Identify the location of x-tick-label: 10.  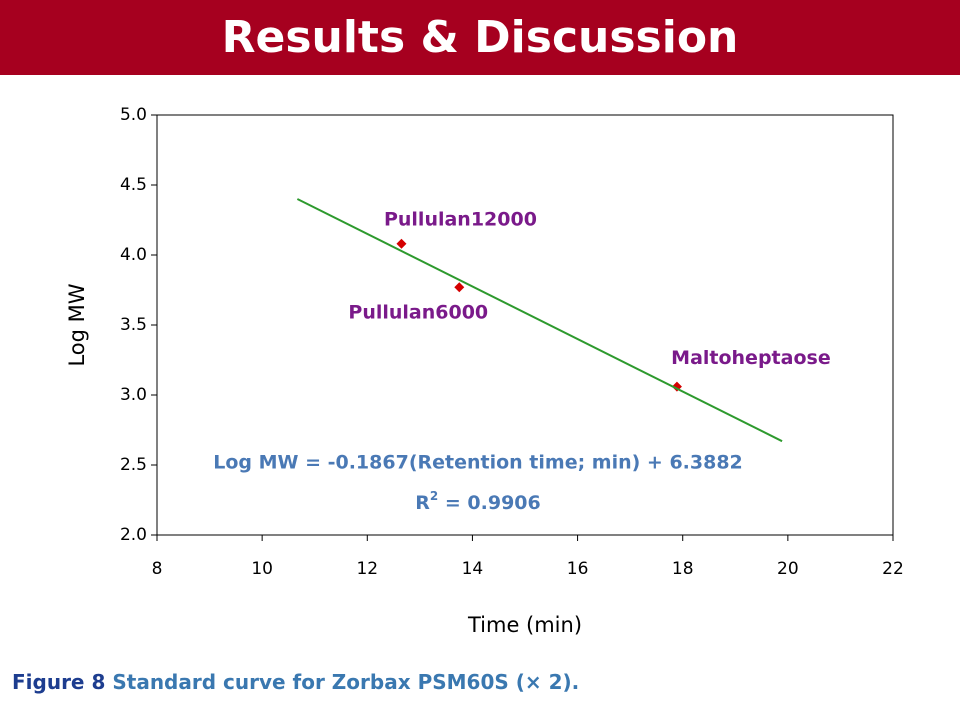
(262, 569).